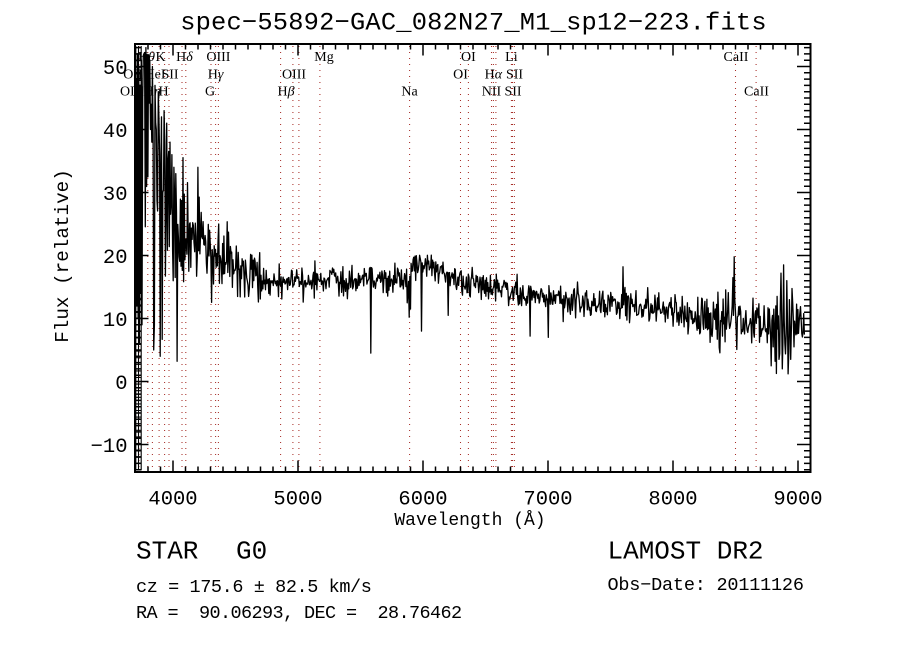 The image size is (900, 650). Describe the element at coordinates (253, 587) in the screenshot. I see `svg-text: cz = 175.6 ± 82.5 km/s` at that location.